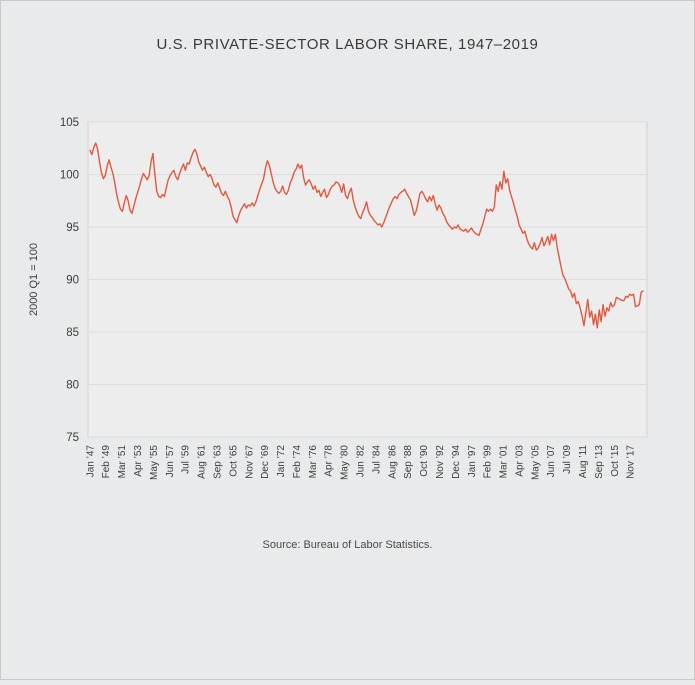  I want to click on x-tick-label: Feb ’49, so click(106, 462).